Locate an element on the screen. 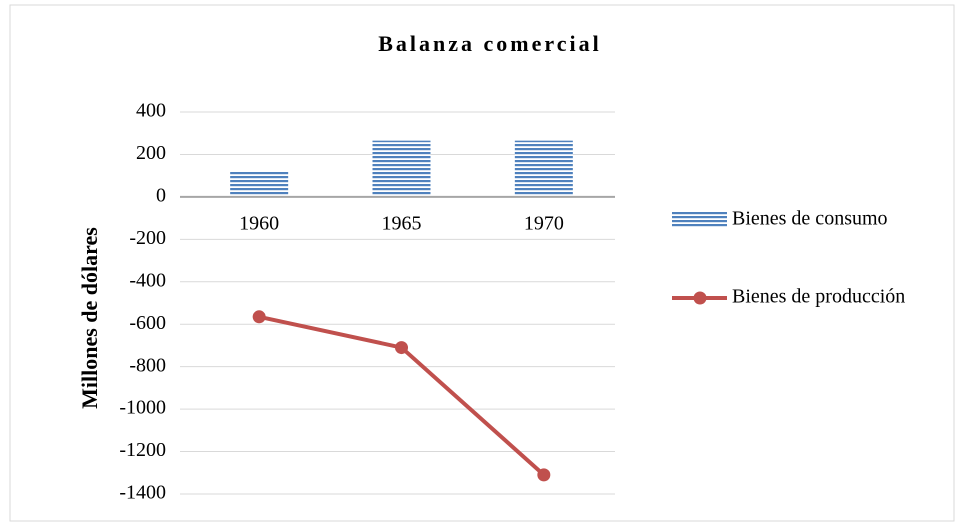 Image resolution: width=960 pixels, height=527 pixels. legend-label: Bienes de consumo is located at coordinates (810, 219).